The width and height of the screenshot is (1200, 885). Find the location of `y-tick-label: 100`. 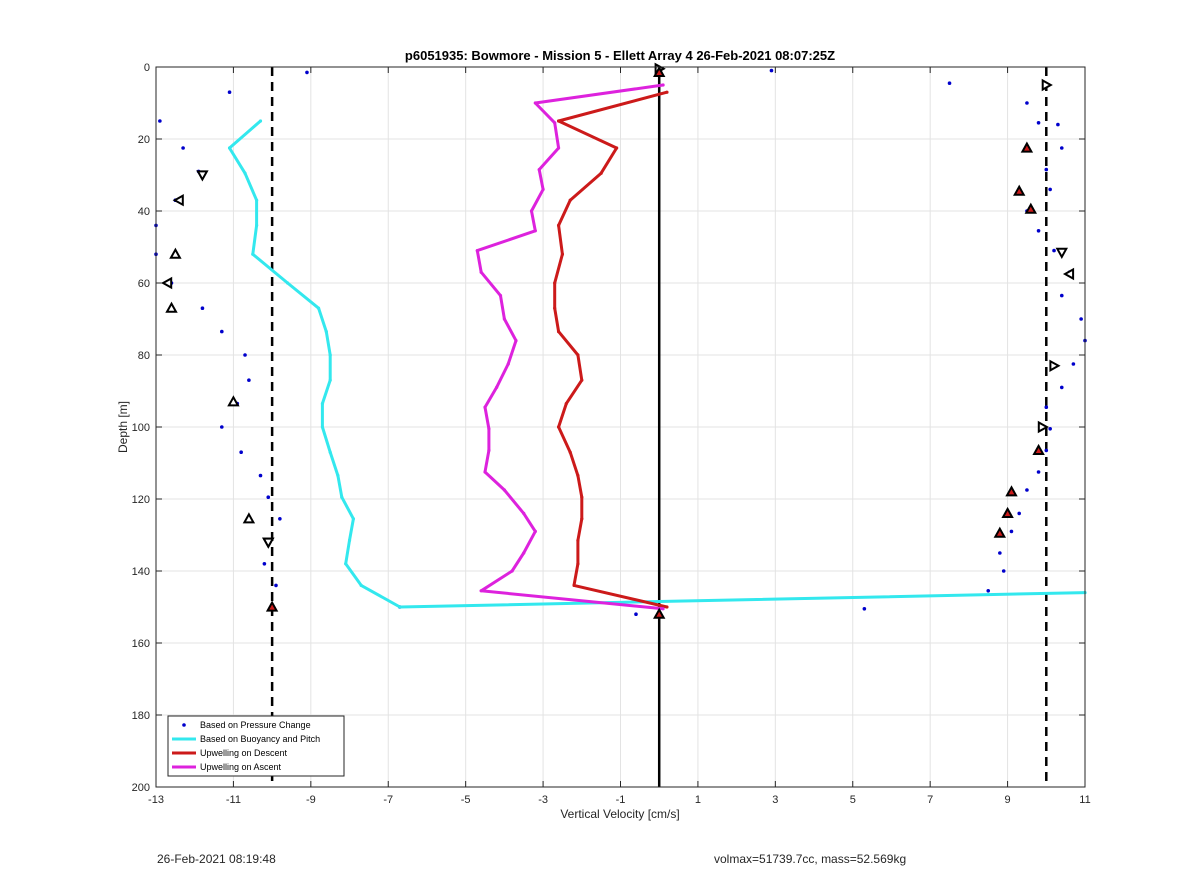

y-tick-label: 100 is located at coordinates (141, 428).